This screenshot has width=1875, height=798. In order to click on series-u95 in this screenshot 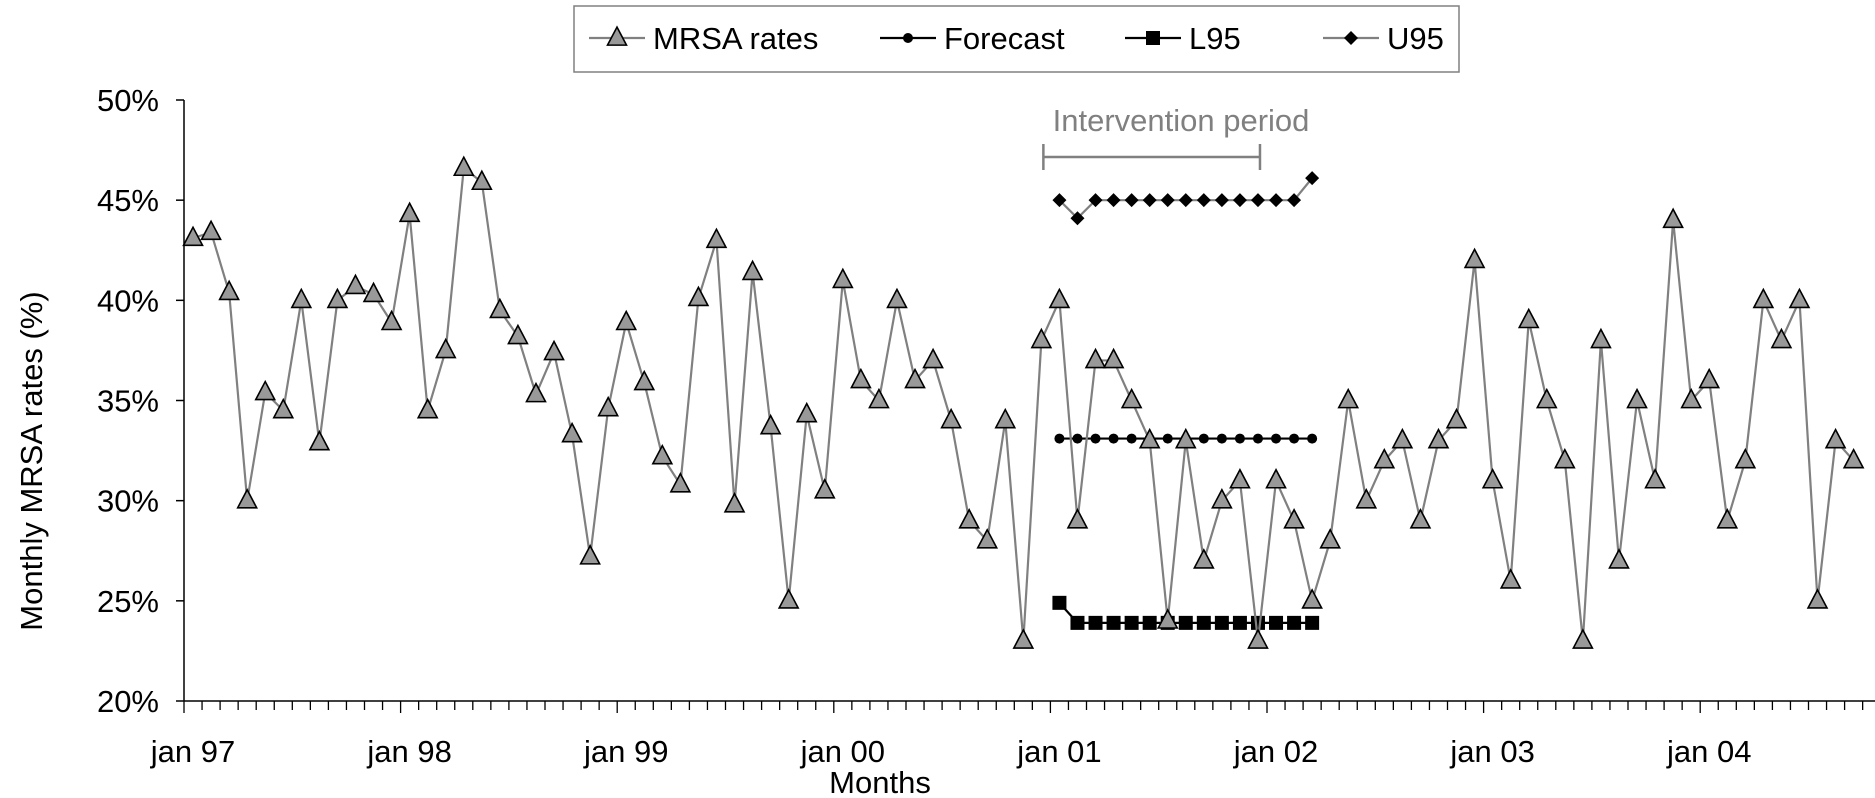, I will do `click(1186, 198)`.